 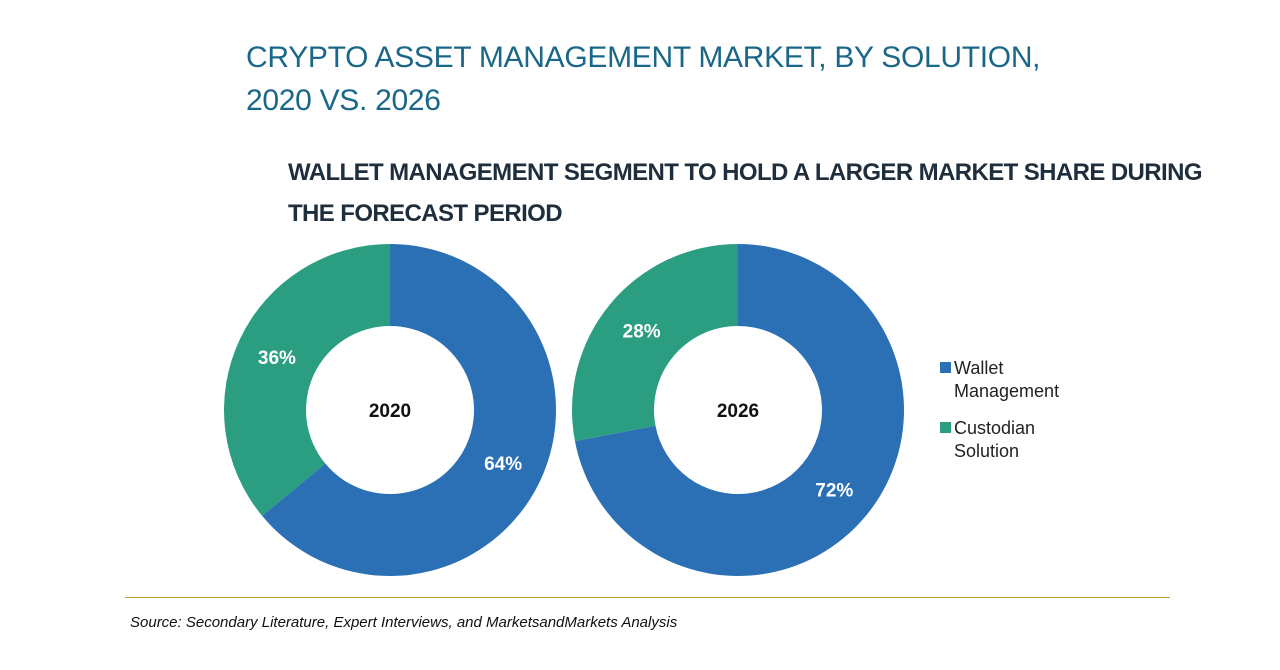 What do you see at coordinates (277, 358) in the screenshot?
I see `slice-label-2020-custodian-solution: 36%` at bounding box center [277, 358].